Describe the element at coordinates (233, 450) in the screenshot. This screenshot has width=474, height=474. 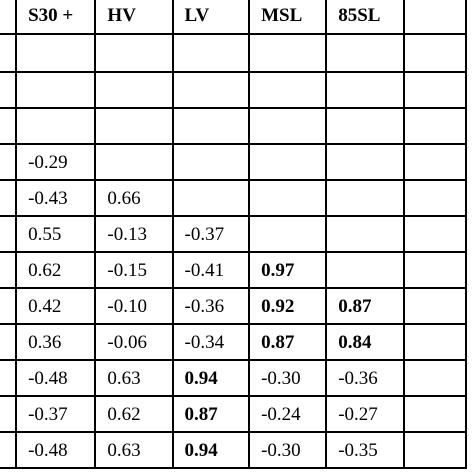
I see `table-row: -0.48 0.63 0.94 -0.30 -0.35` at that location.